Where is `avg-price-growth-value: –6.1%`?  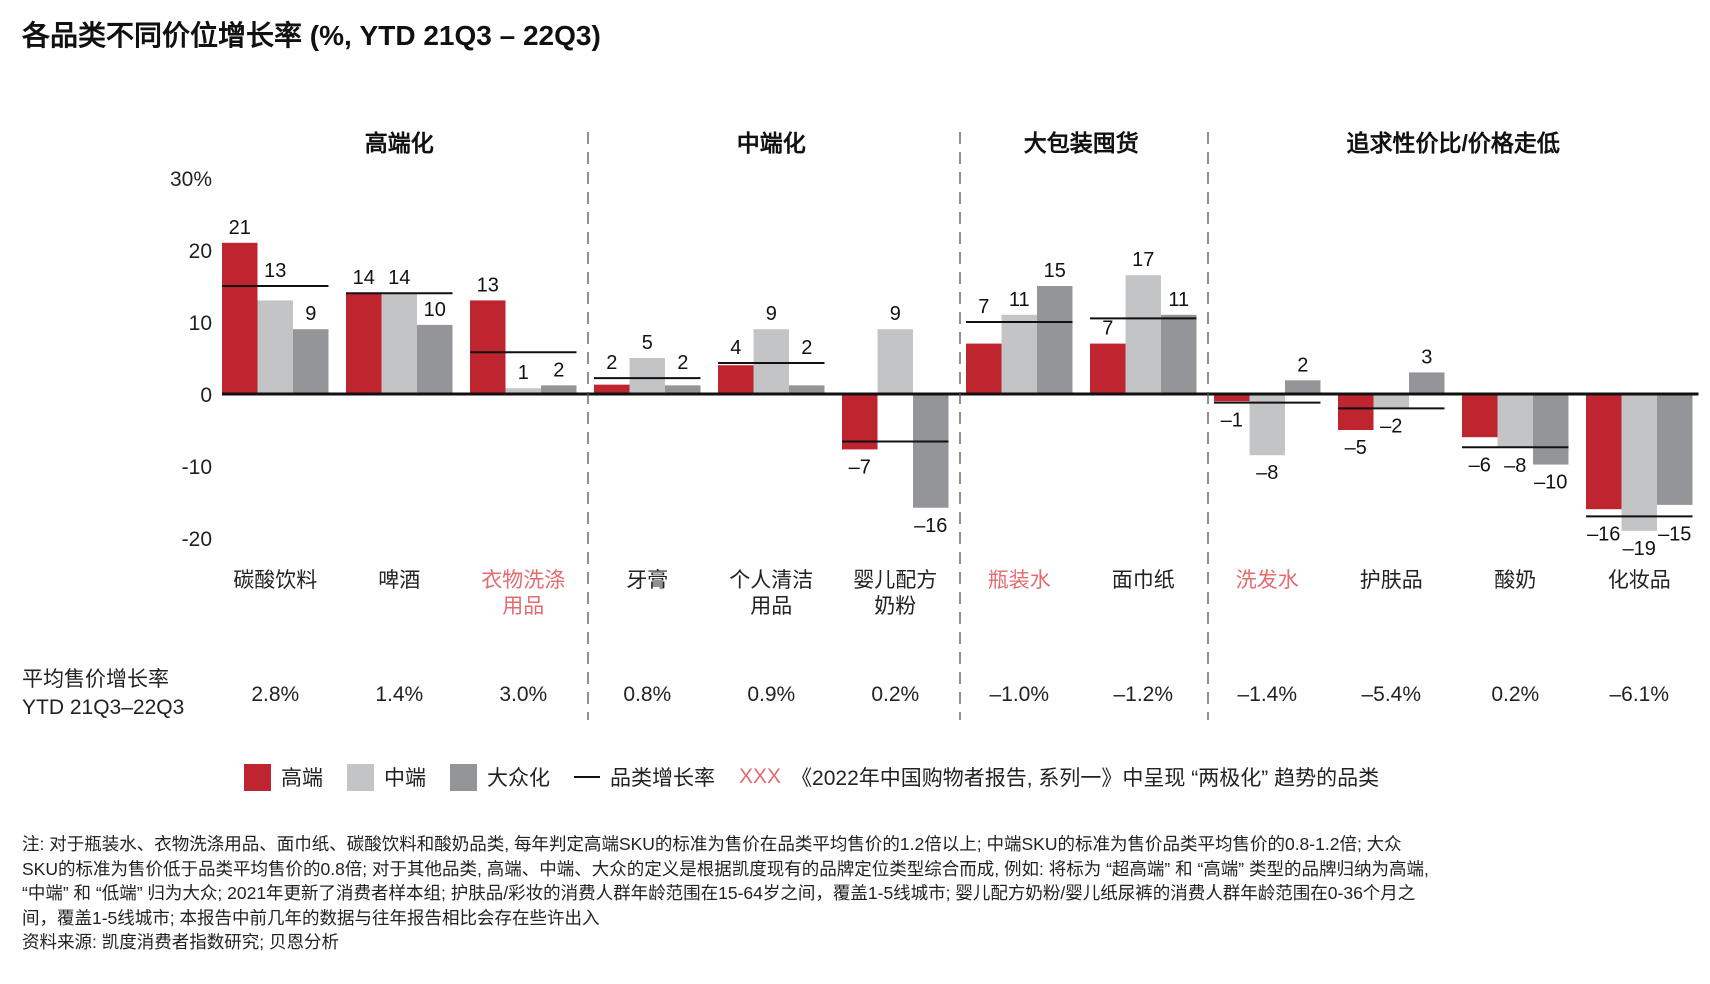
avg-price-growth-value: –6.1% is located at coordinates (1639, 694).